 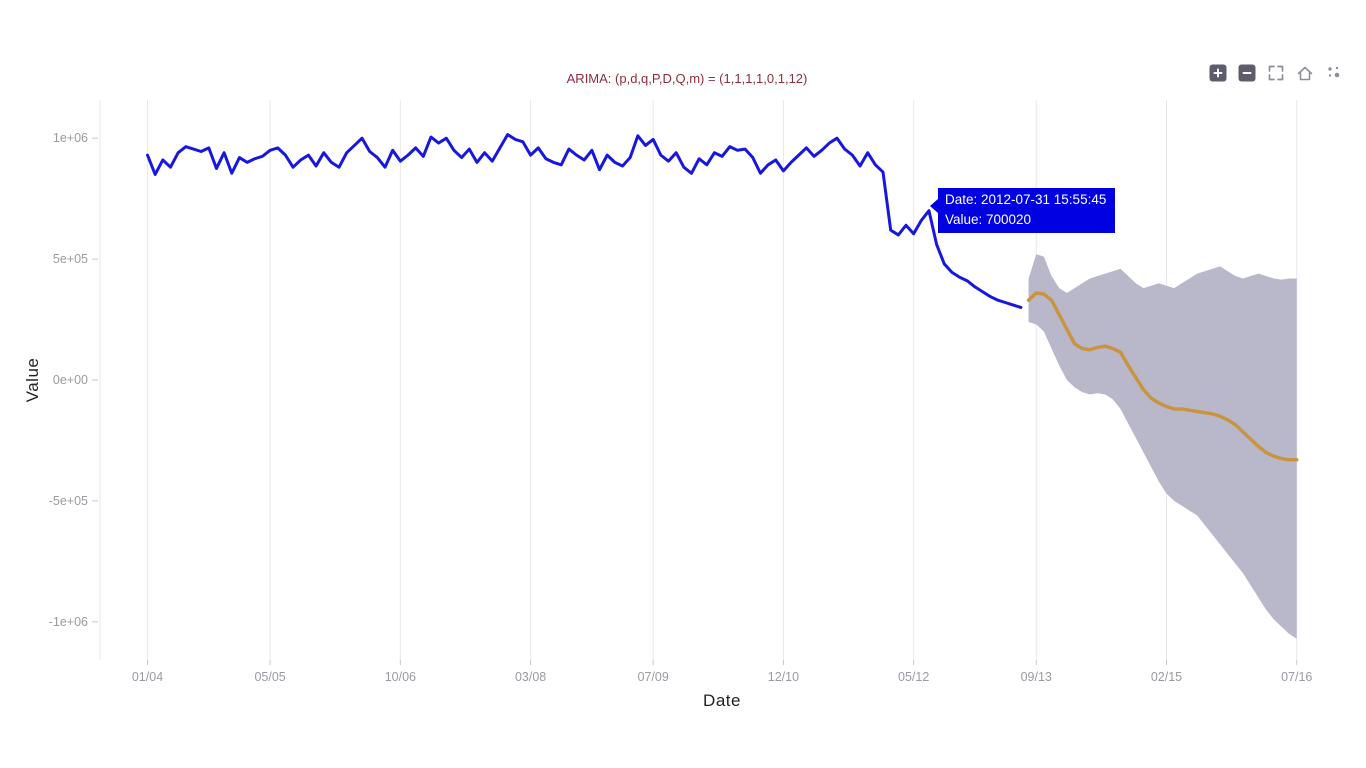 I want to click on x-tick-label: 07/16, so click(x=1296, y=677).